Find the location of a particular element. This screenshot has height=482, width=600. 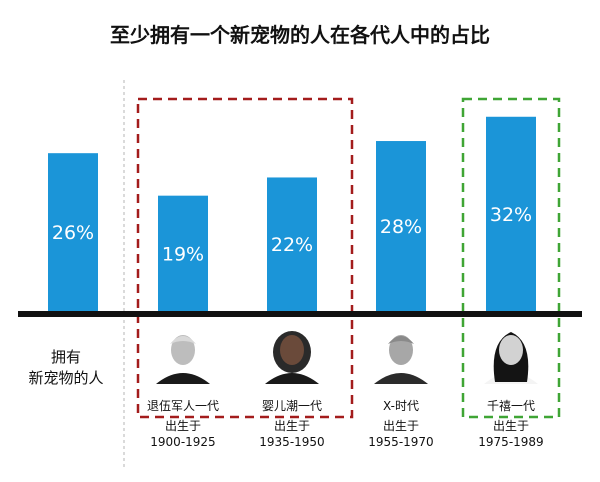

row-label-line1: 拥有 is located at coordinates (66, 357).